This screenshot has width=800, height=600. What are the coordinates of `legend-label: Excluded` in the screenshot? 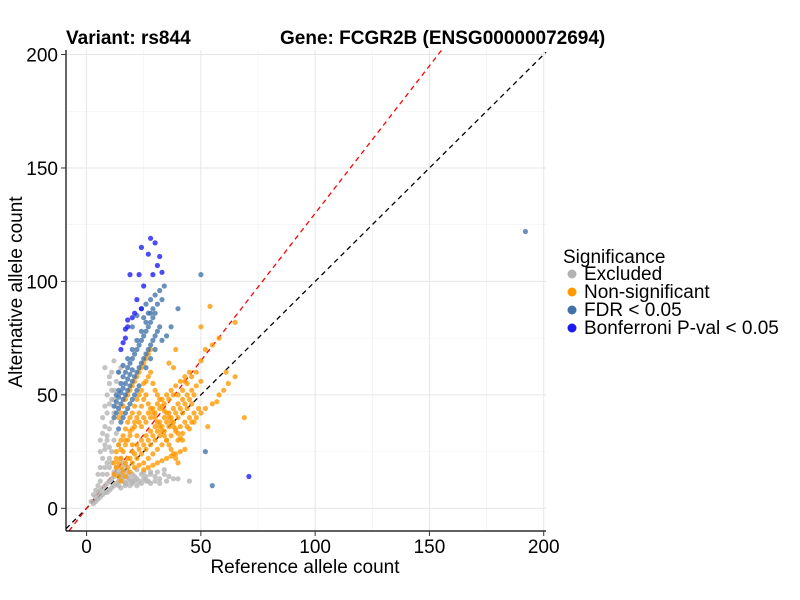 It's located at (623, 274).